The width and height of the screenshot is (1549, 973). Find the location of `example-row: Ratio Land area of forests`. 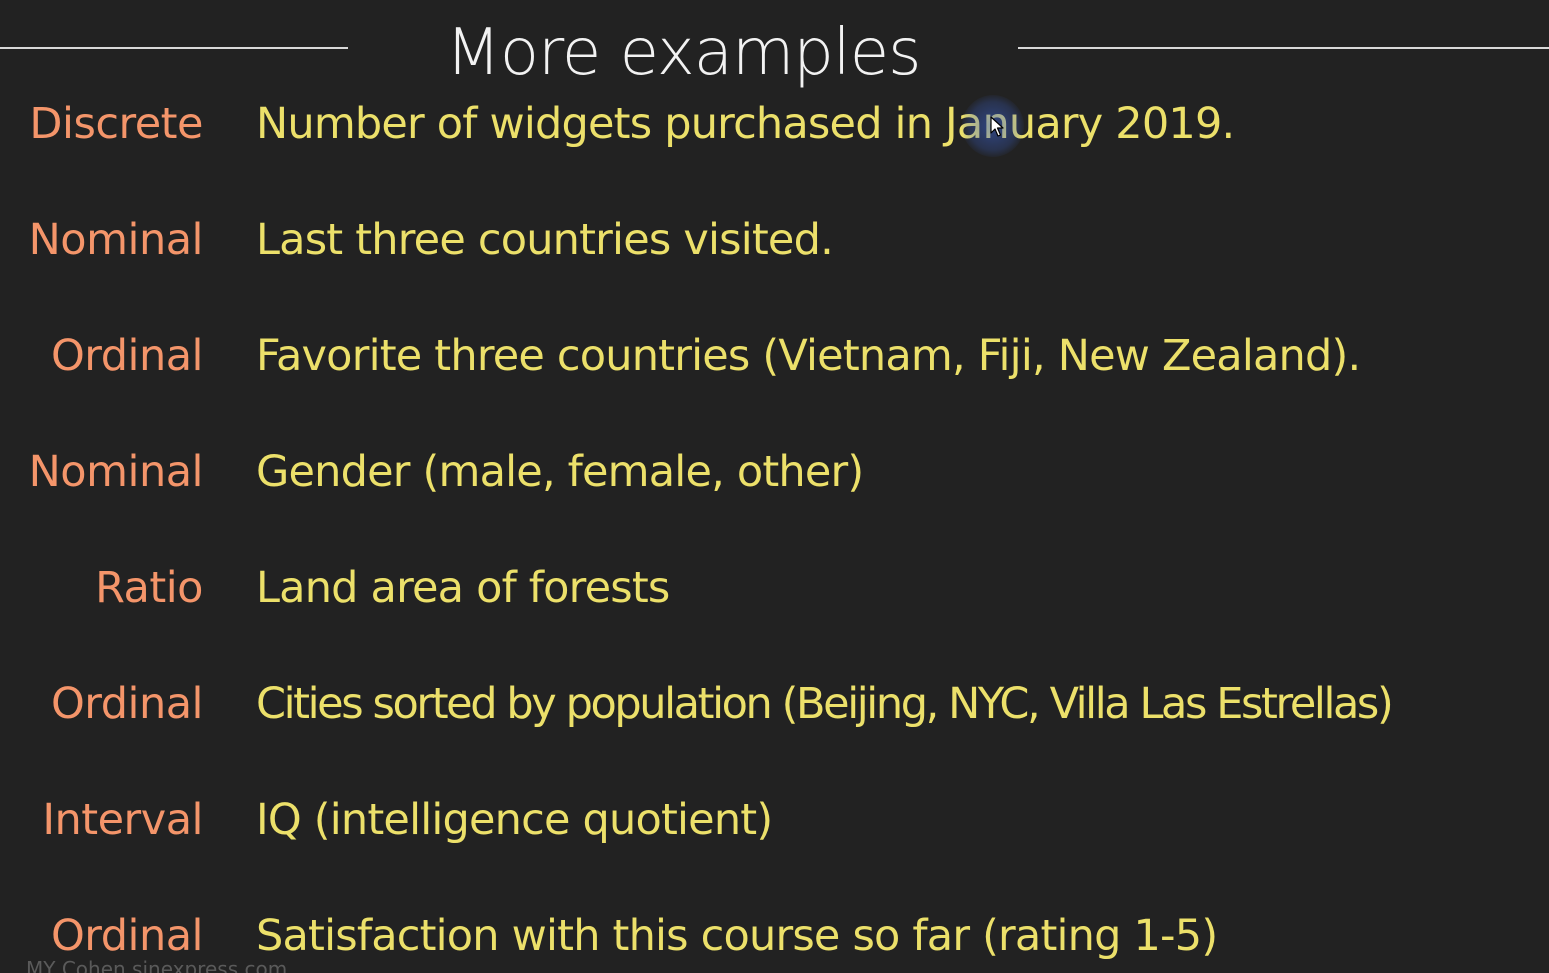

example-row: Ratio Land area of forests is located at coordinates (774, 588).